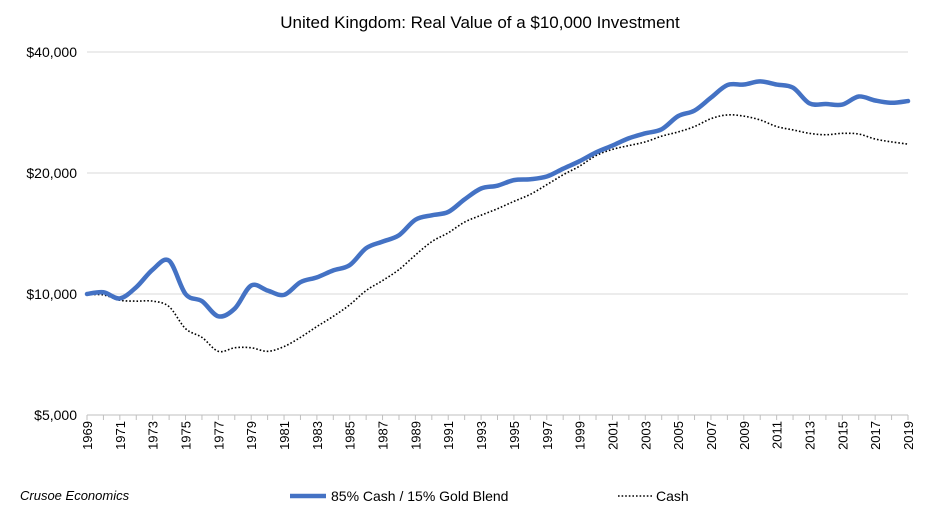 Image resolution: width=944 pixels, height=525 pixels. Describe the element at coordinates (711, 435) in the screenshot. I see `x-tick-label: 2007` at that location.